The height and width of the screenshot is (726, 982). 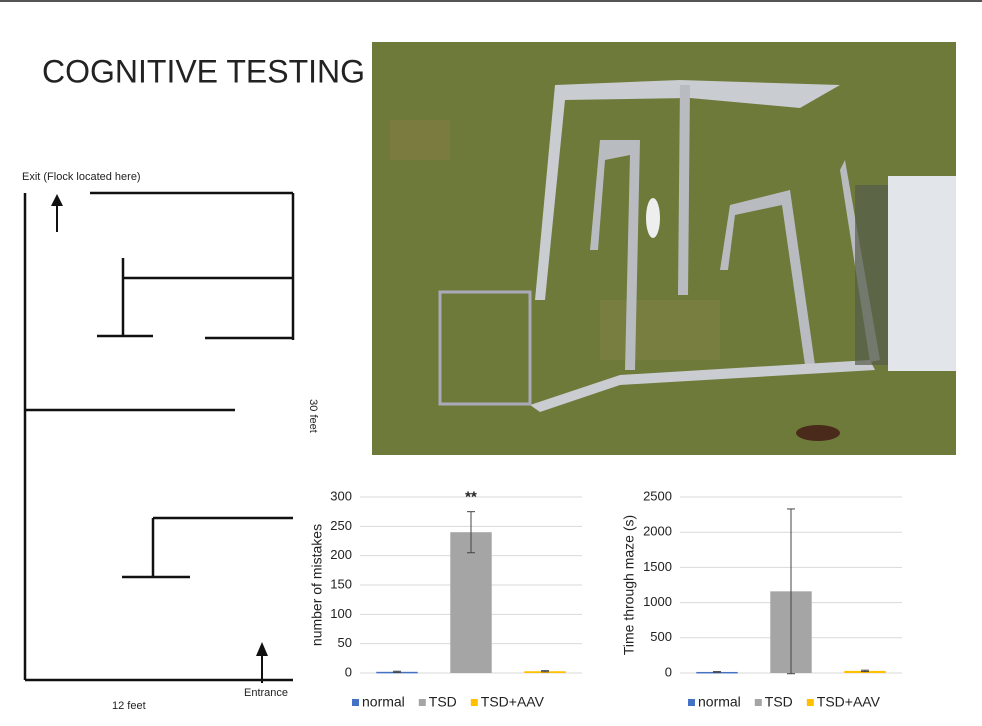 I want to click on photo-tent, so click(x=922, y=273).